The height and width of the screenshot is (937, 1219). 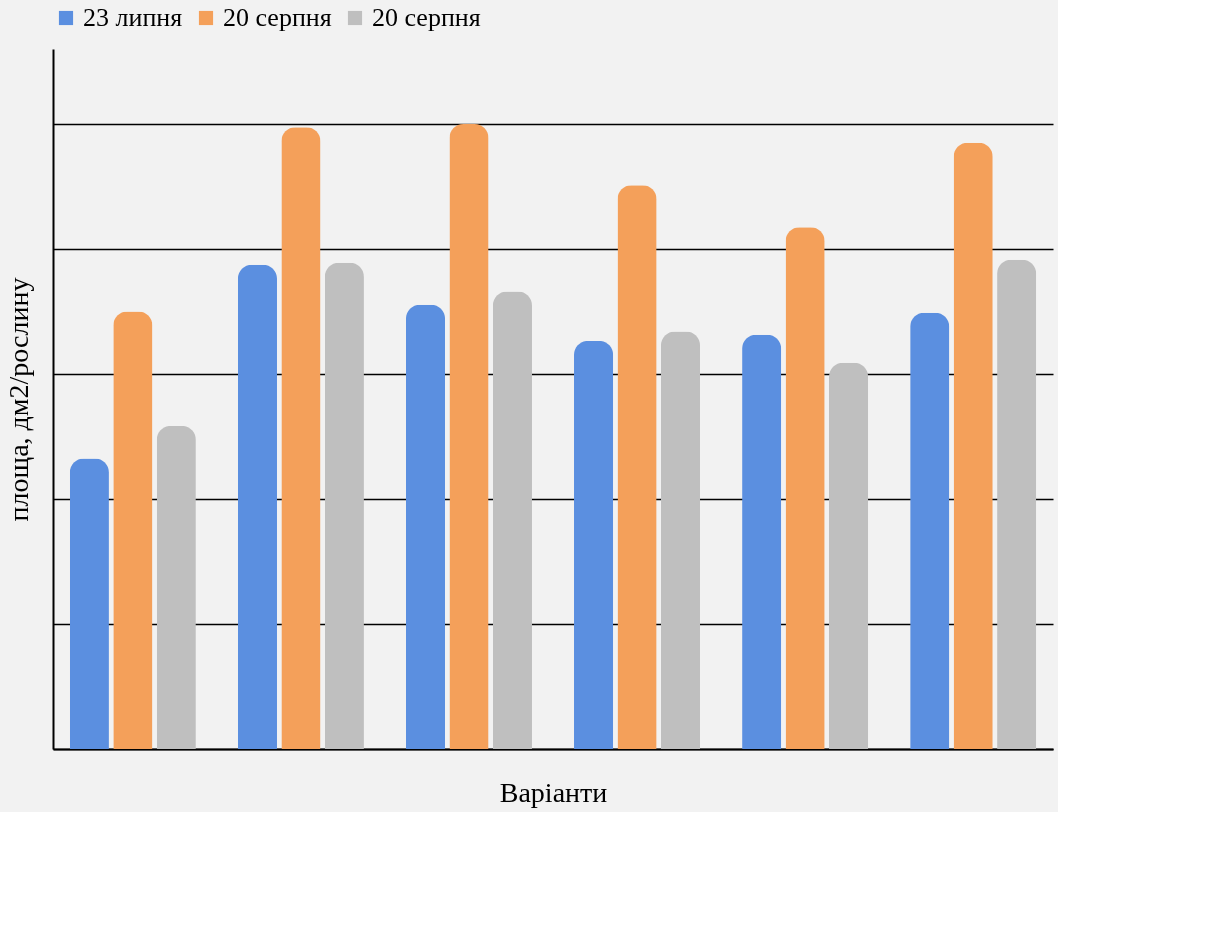 What do you see at coordinates (18, 399) in the screenshot?
I see `y-axis-title: площа, дм2/рослину` at bounding box center [18, 399].